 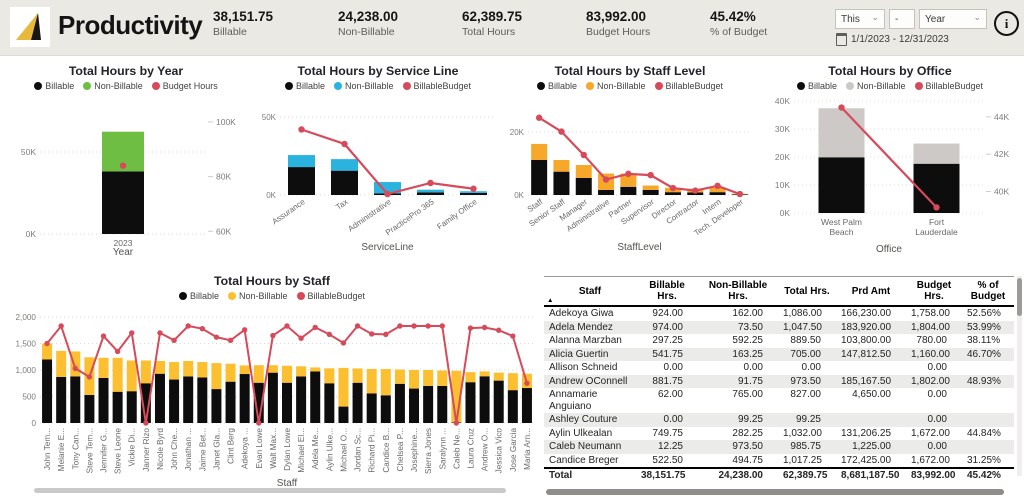 What do you see at coordinates (590, 291) in the screenshot?
I see `column-header: Staff ▲` at bounding box center [590, 291].